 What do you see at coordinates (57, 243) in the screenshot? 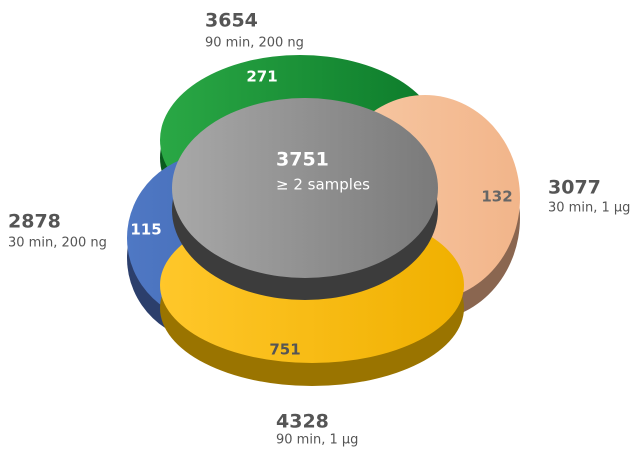
I see `set-condition: 30 min, 200 ng` at bounding box center [57, 243].